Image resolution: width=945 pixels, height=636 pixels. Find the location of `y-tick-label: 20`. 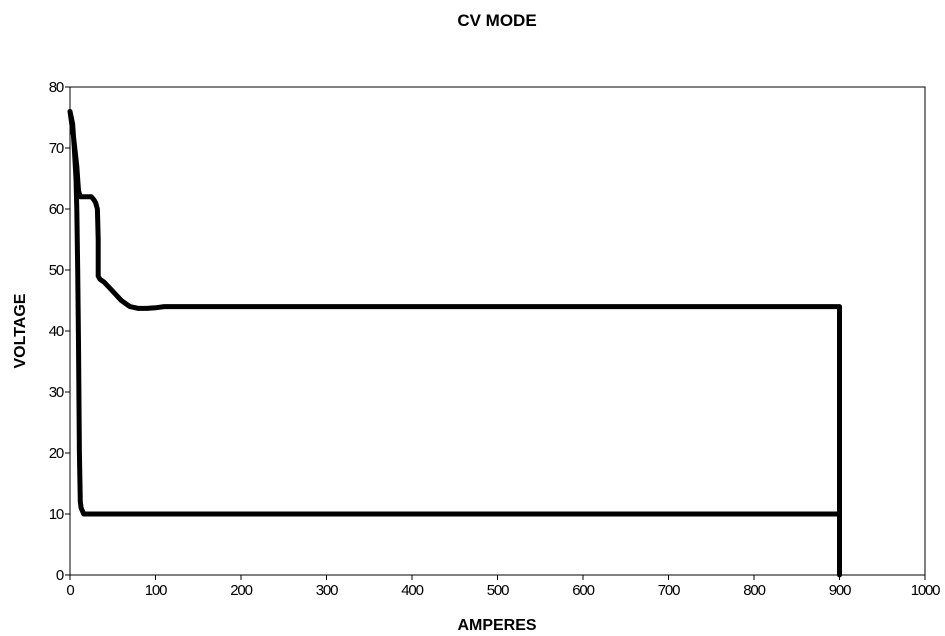

y-tick-label: 20 is located at coordinates (56, 453).